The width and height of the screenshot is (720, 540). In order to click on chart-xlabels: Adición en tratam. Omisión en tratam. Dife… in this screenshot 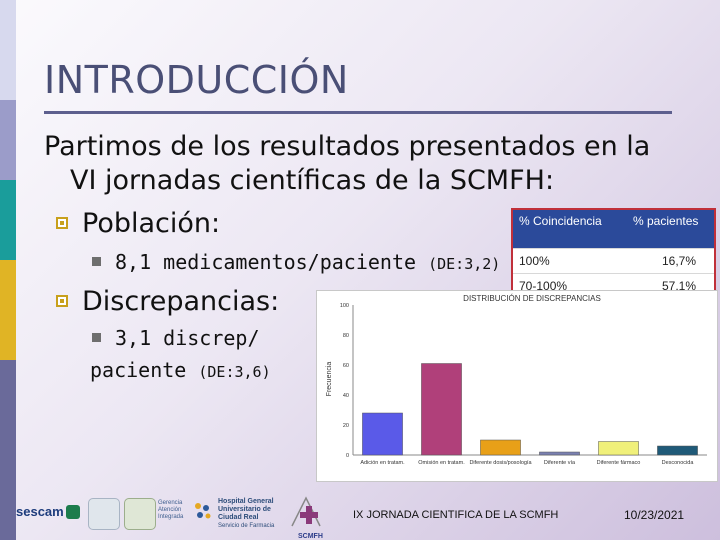, I will do `click(527, 463)`.